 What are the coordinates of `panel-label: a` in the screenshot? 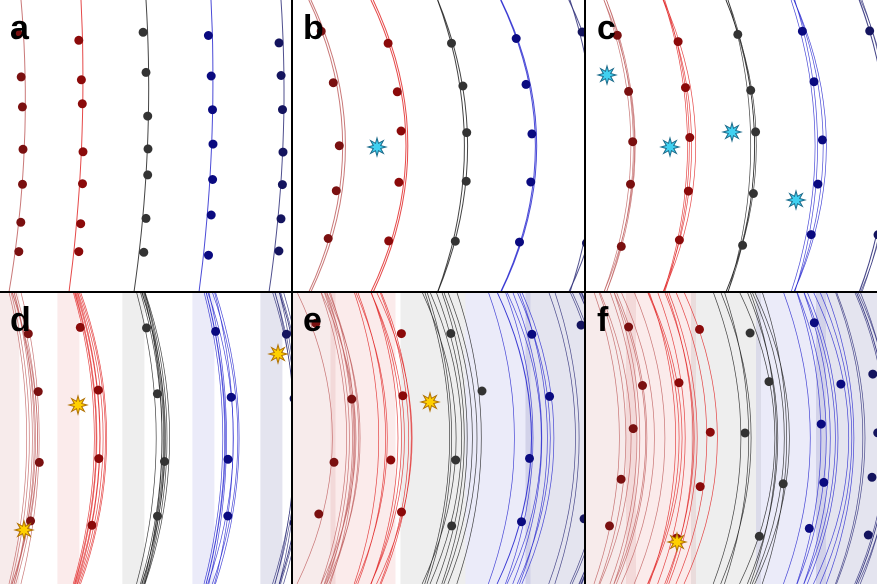 It's located at (20, 28).